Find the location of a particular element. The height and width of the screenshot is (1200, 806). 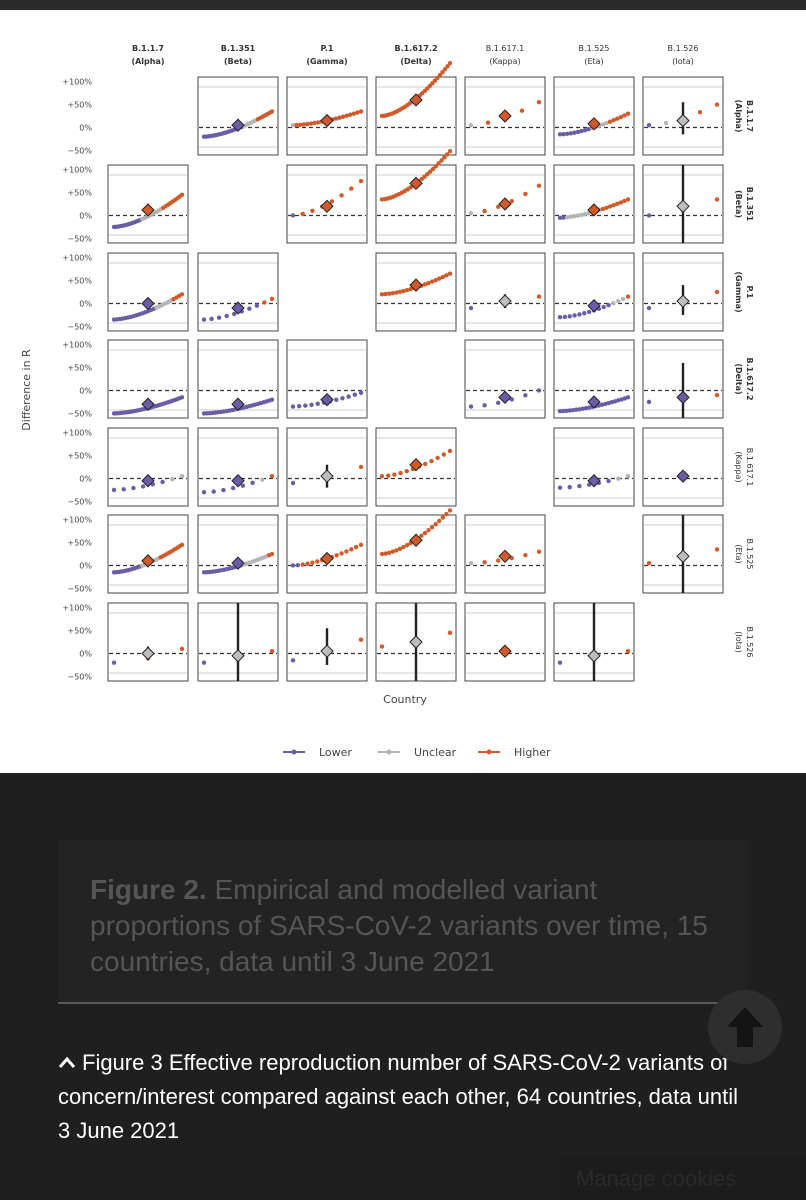

legend-item-lower: Lower is located at coordinates (317, 752).